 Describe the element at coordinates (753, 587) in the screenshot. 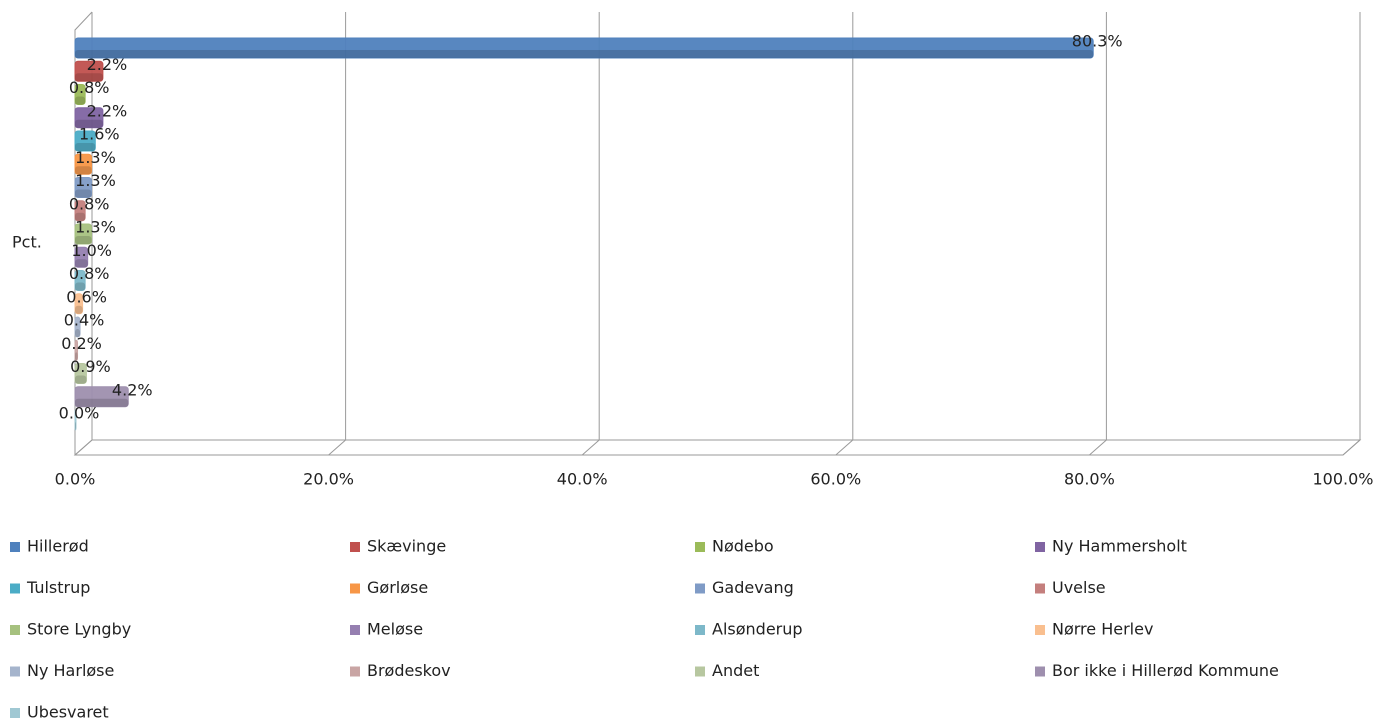

I see `legend-label: Gadevang` at that location.